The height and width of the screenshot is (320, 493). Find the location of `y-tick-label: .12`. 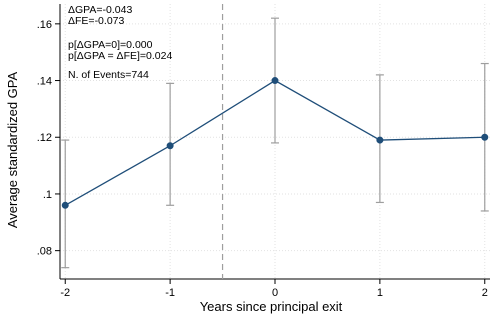

y-tick-label: .12 is located at coordinates (44, 138).